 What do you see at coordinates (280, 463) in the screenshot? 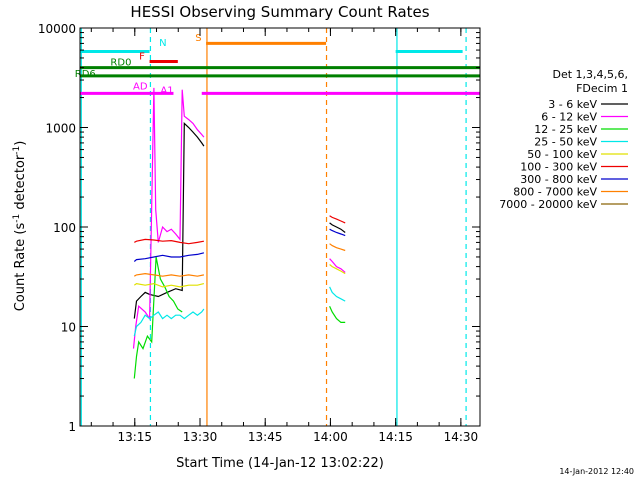
I see `x-axis-label: Start Time (14-Jan-12 13:02:22)` at bounding box center [280, 463].